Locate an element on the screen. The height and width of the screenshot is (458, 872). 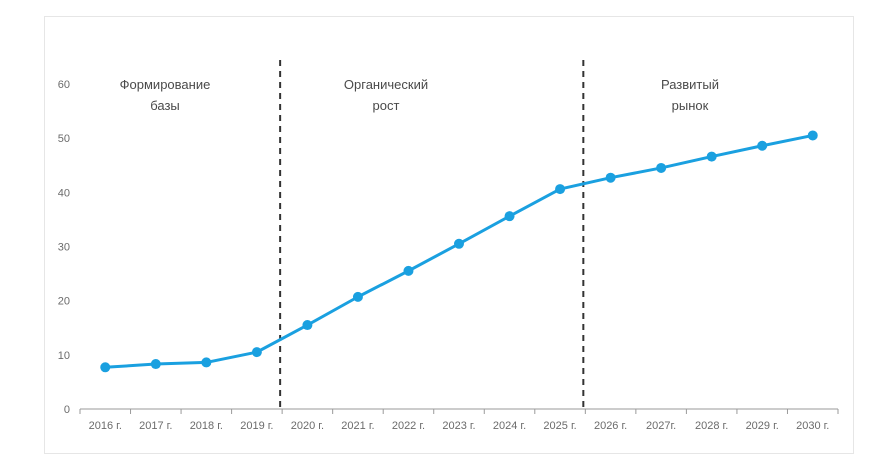
x-tick-label: 2018 г. is located at coordinates (206, 426).